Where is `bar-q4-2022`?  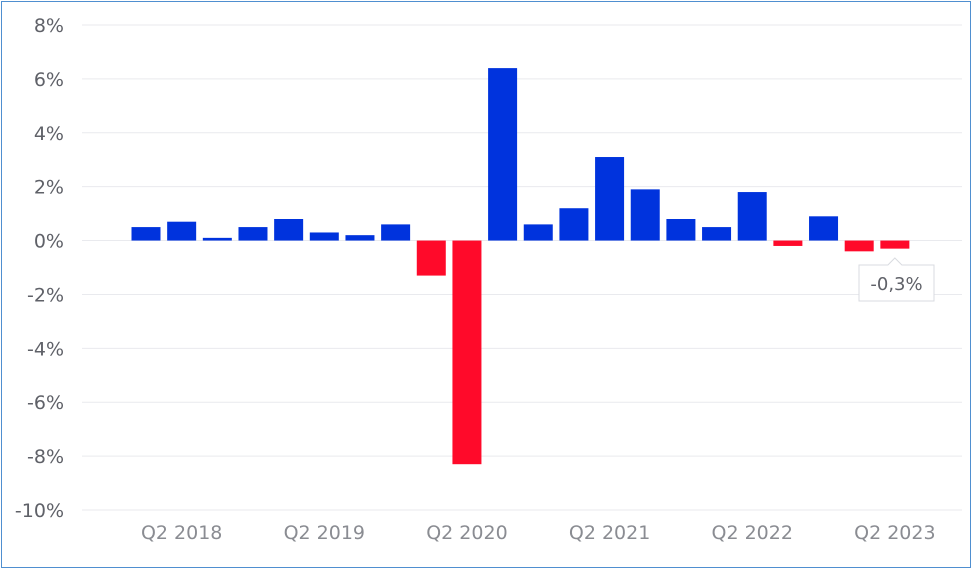 bar-q4-2022 is located at coordinates (824, 228).